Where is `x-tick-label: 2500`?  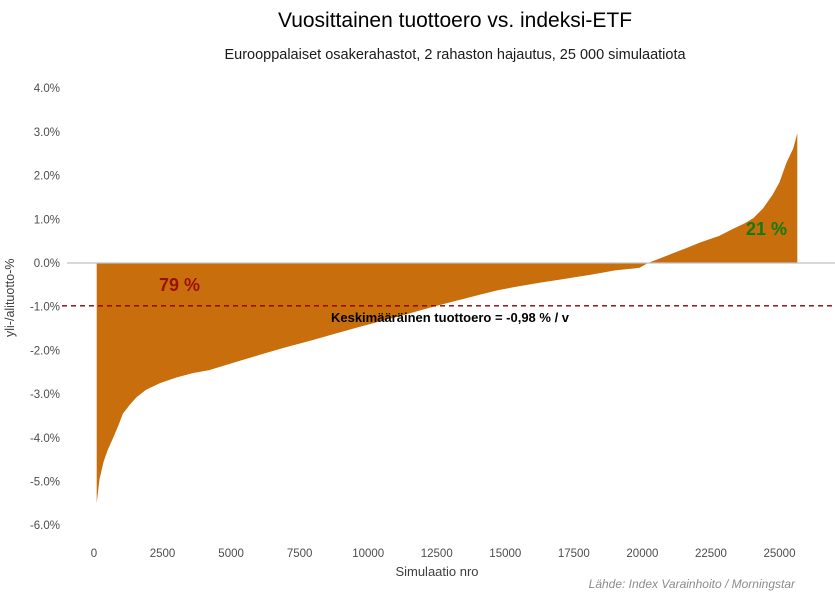
x-tick-label: 2500 is located at coordinates (163, 554).